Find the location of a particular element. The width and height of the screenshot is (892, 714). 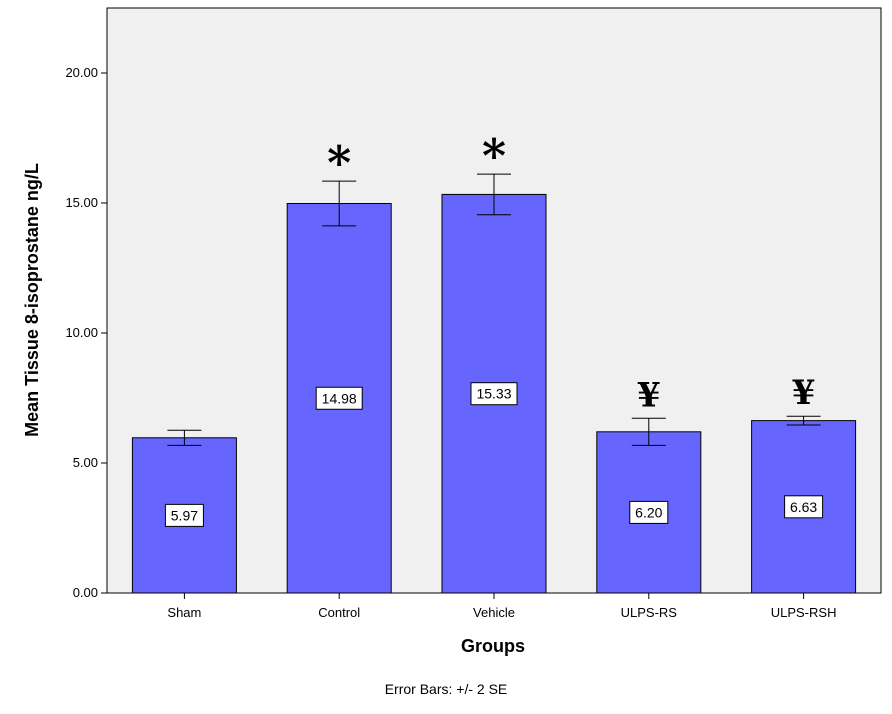

x-tick-label: ULPS-RS is located at coordinates (649, 612).